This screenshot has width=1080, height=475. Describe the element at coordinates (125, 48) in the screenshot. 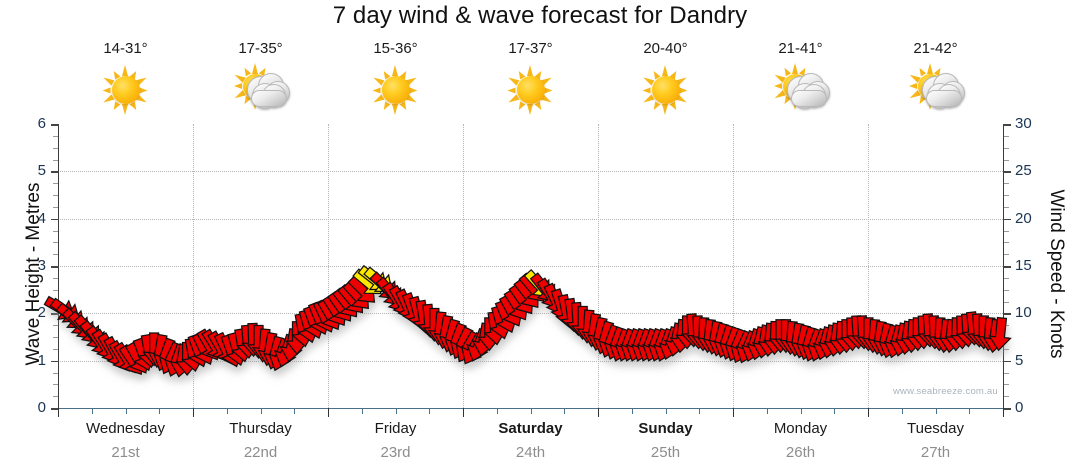

I see `temperature-range: 14-31°` at that location.